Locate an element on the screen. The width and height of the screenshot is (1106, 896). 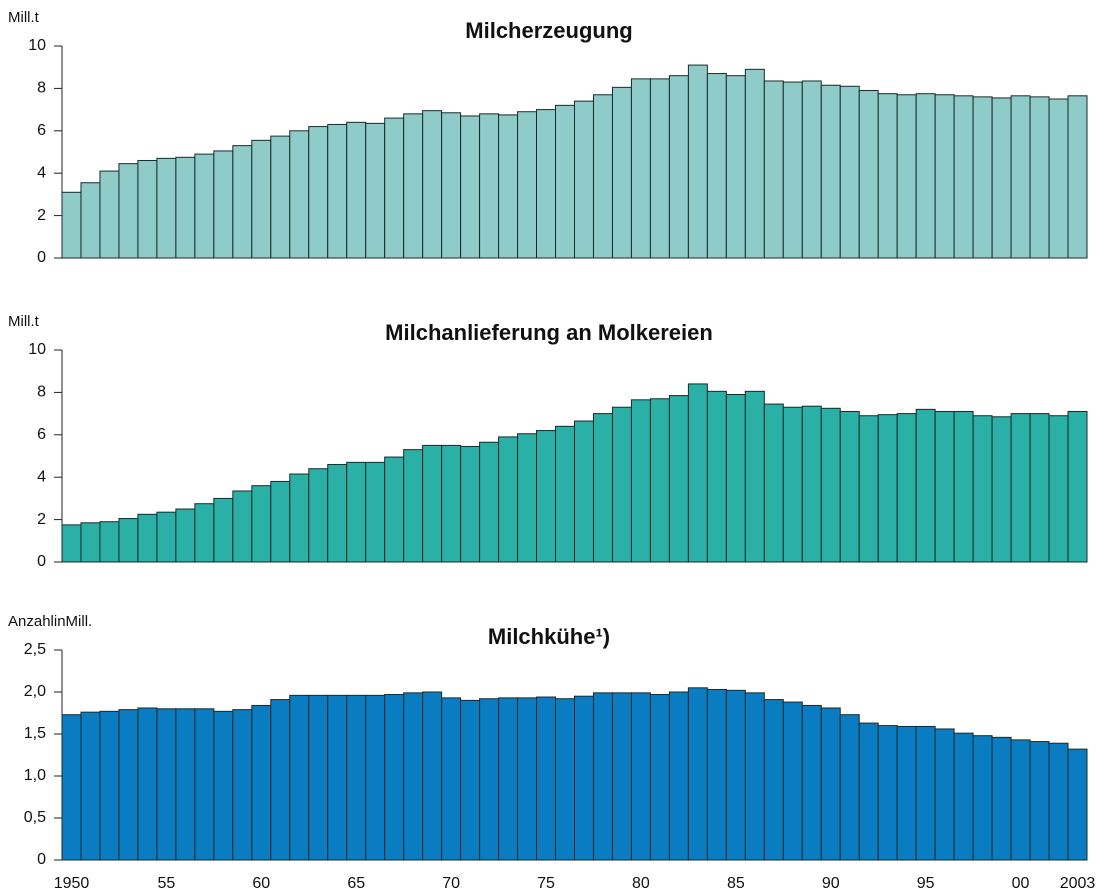
x-tick-label: 75 is located at coordinates (546, 883).